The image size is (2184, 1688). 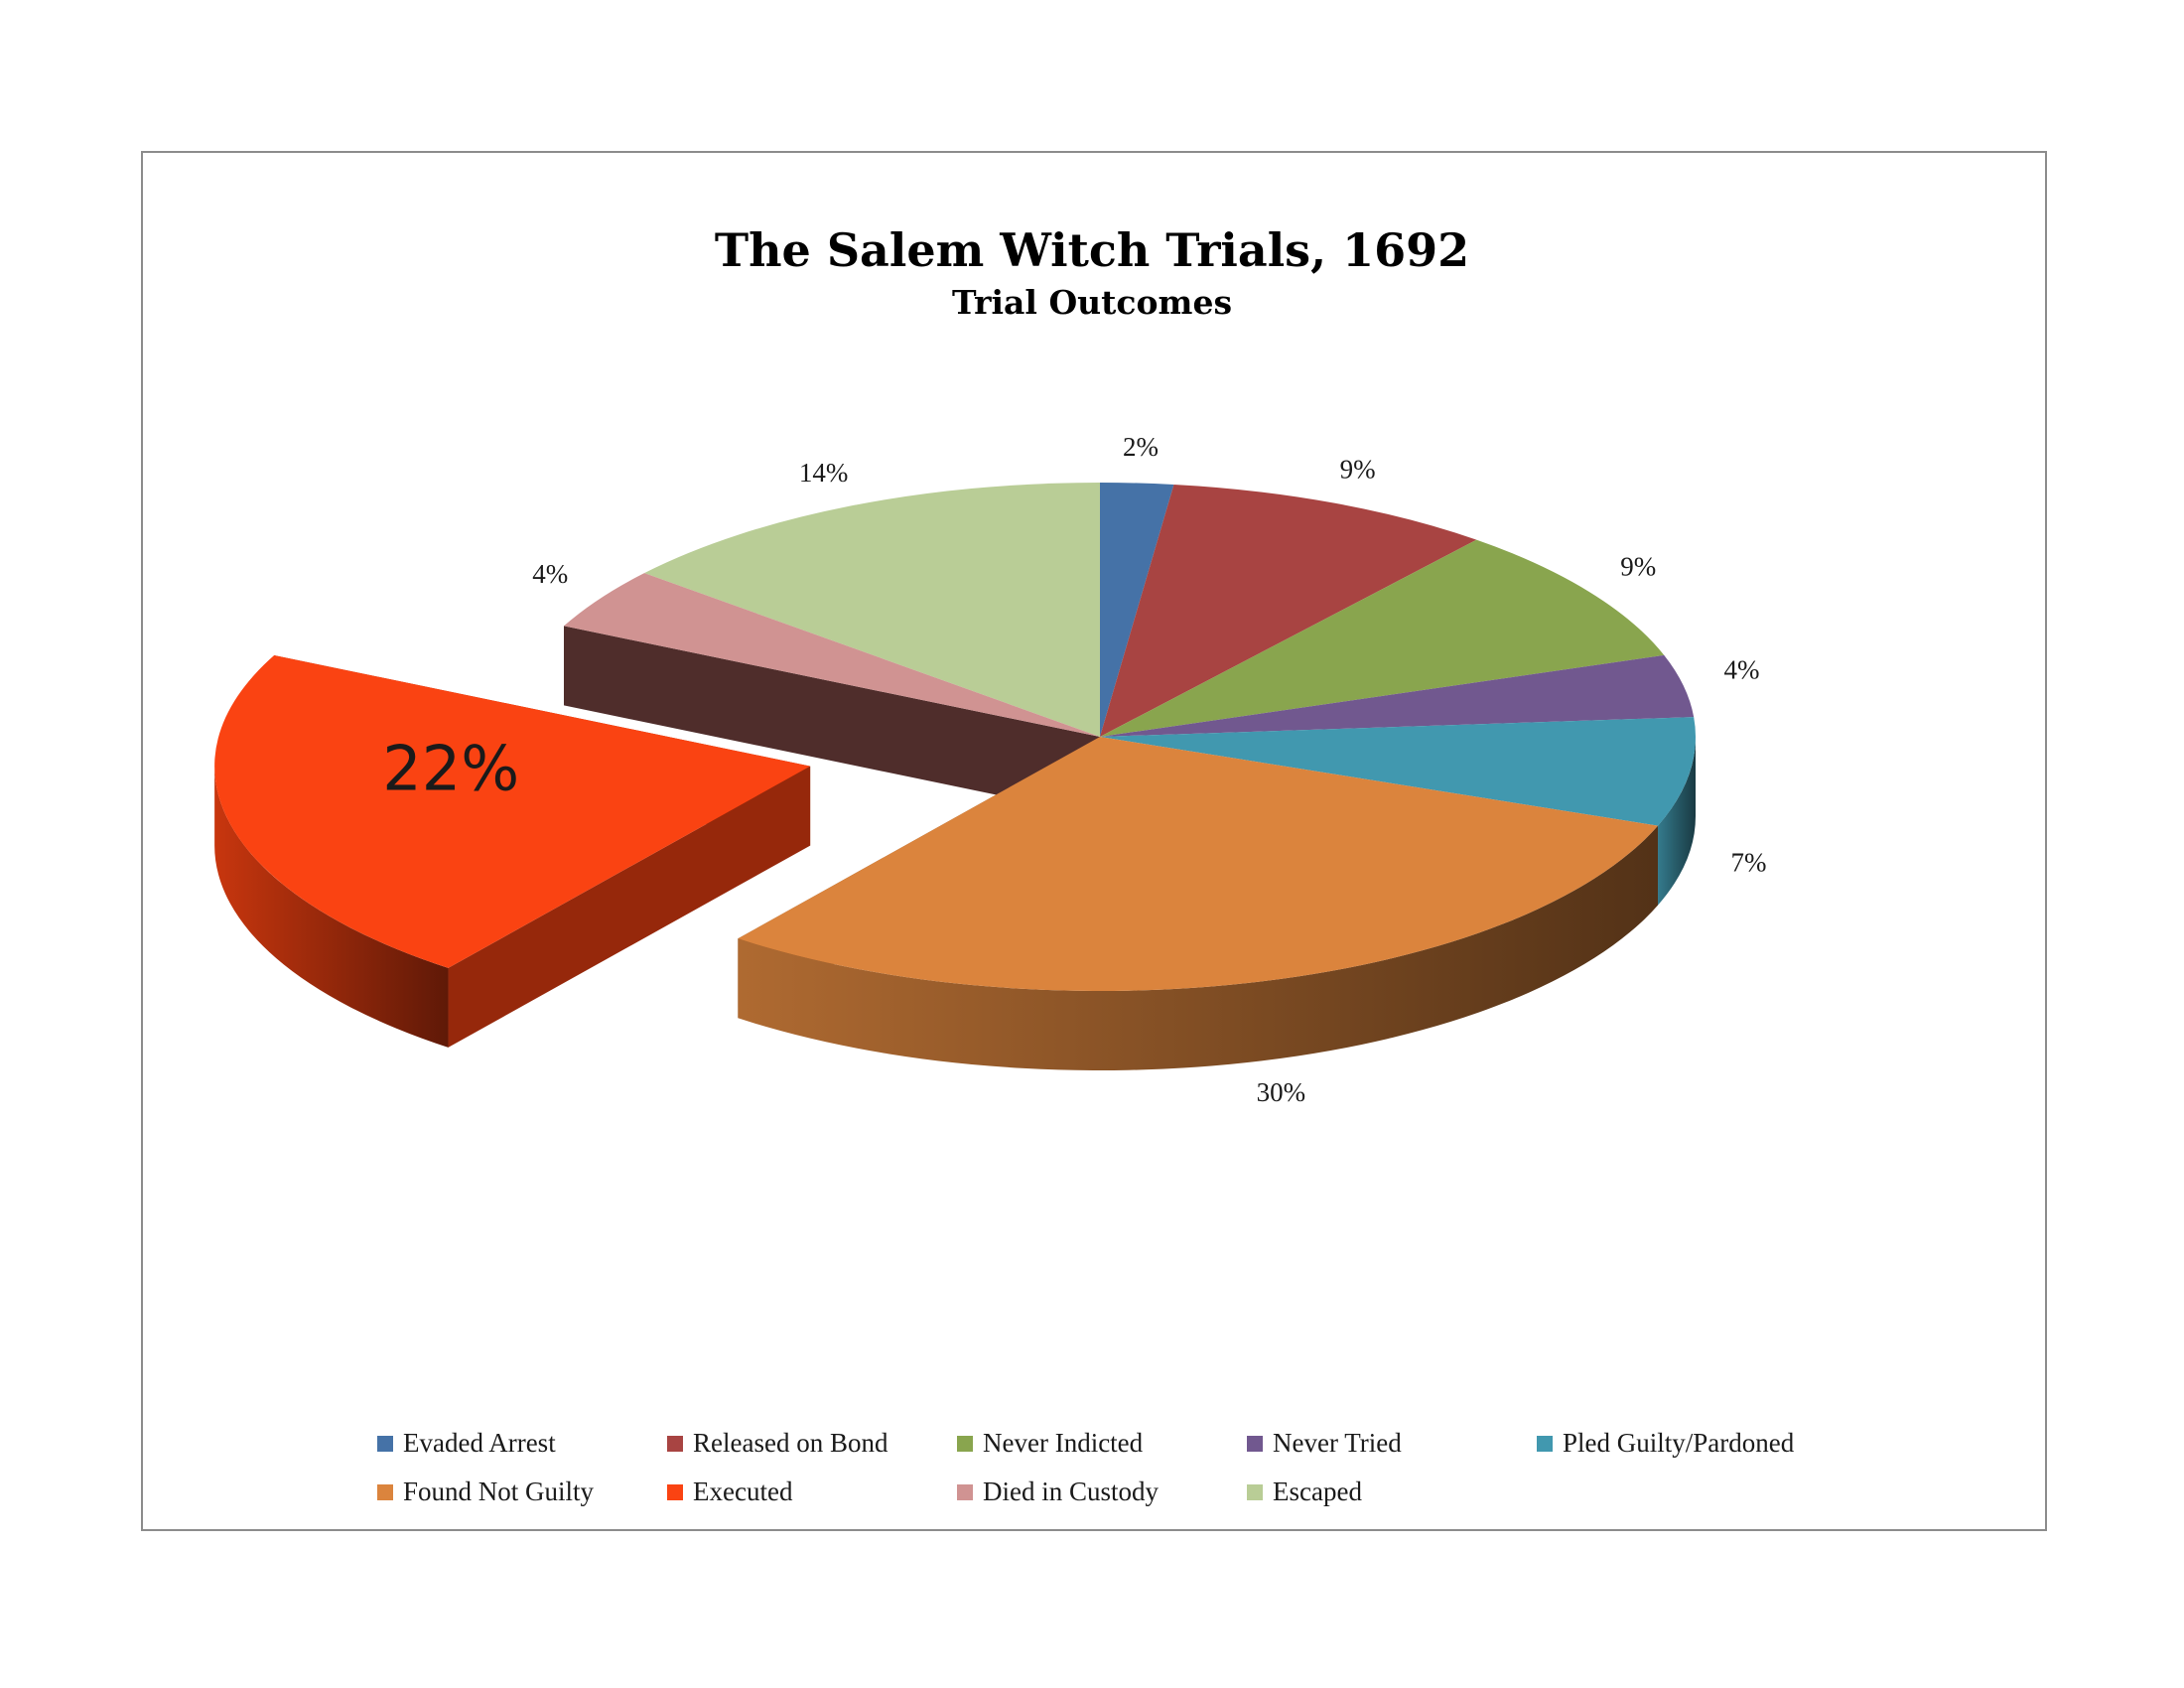 I want to click on legend-item: Evaded Arrest, so click(x=522, y=1443).